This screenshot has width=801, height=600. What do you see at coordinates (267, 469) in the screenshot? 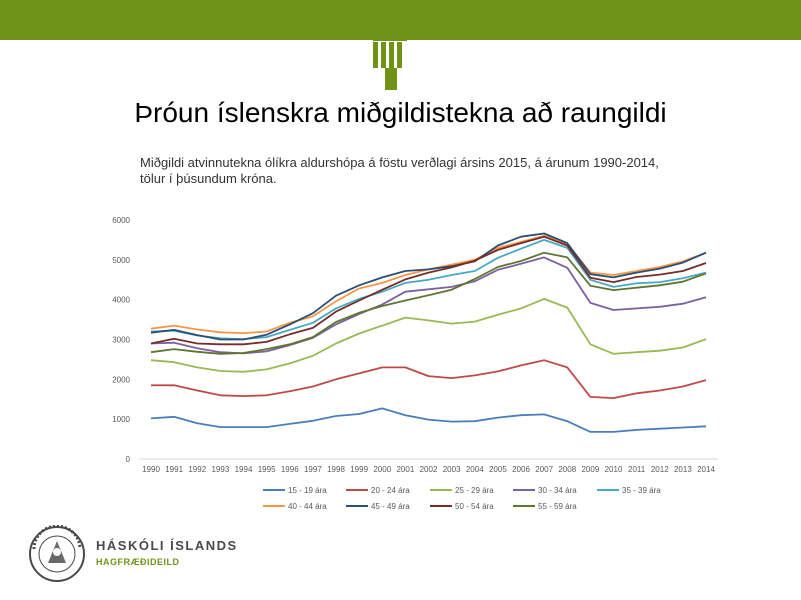
I see `x-tick-label: 1995` at bounding box center [267, 469].